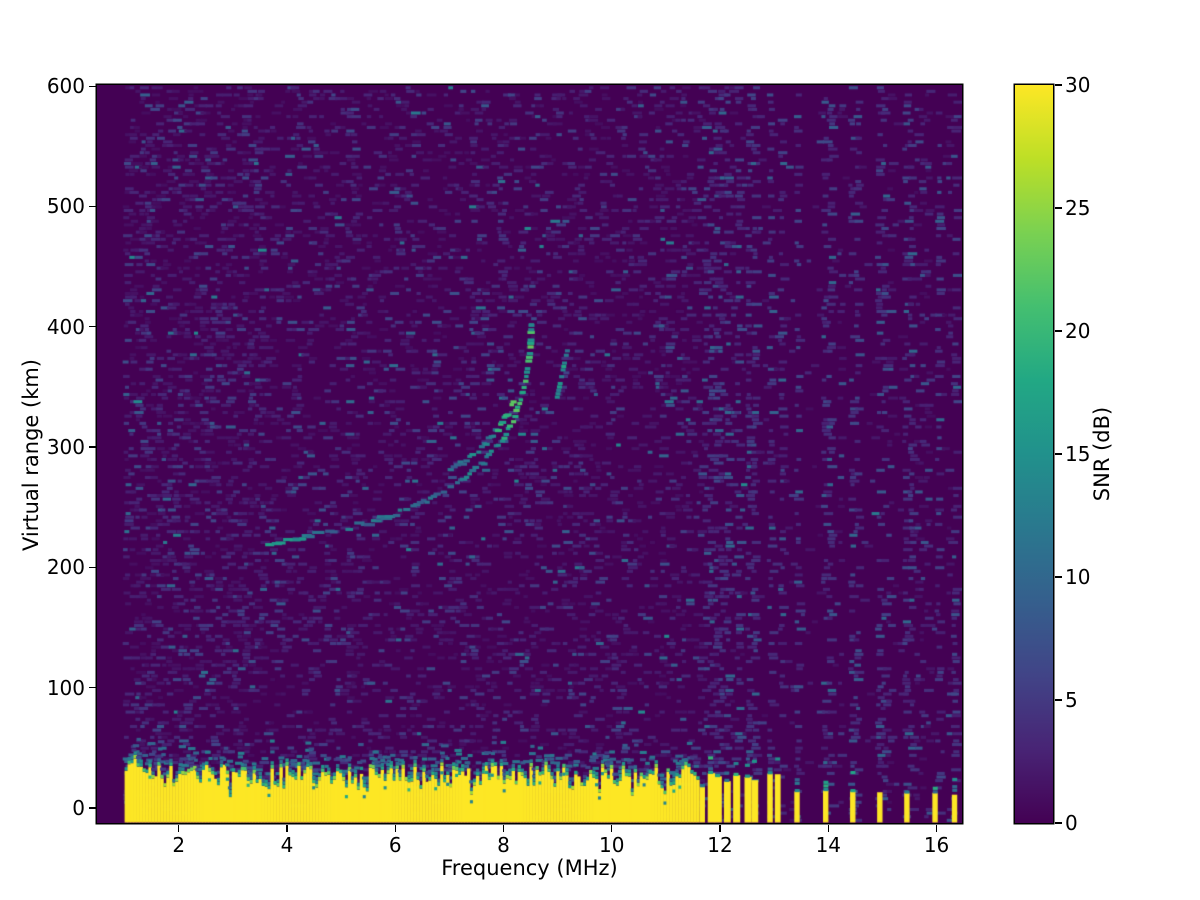  What do you see at coordinates (1078, 331) in the screenshot?
I see `colorbar-tick-label: 20` at bounding box center [1078, 331].